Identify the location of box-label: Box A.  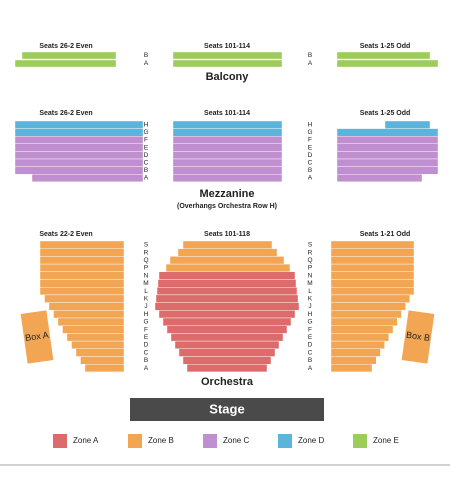
(37, 336).